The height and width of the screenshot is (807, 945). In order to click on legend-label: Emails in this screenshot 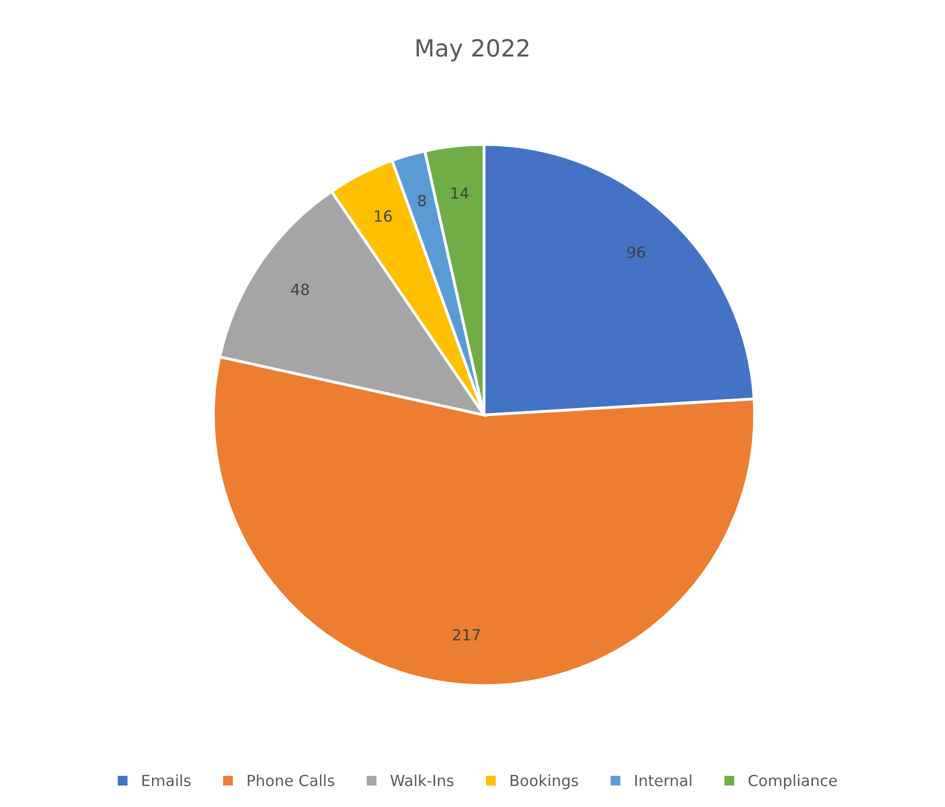, I will do `click(166, 780)`.